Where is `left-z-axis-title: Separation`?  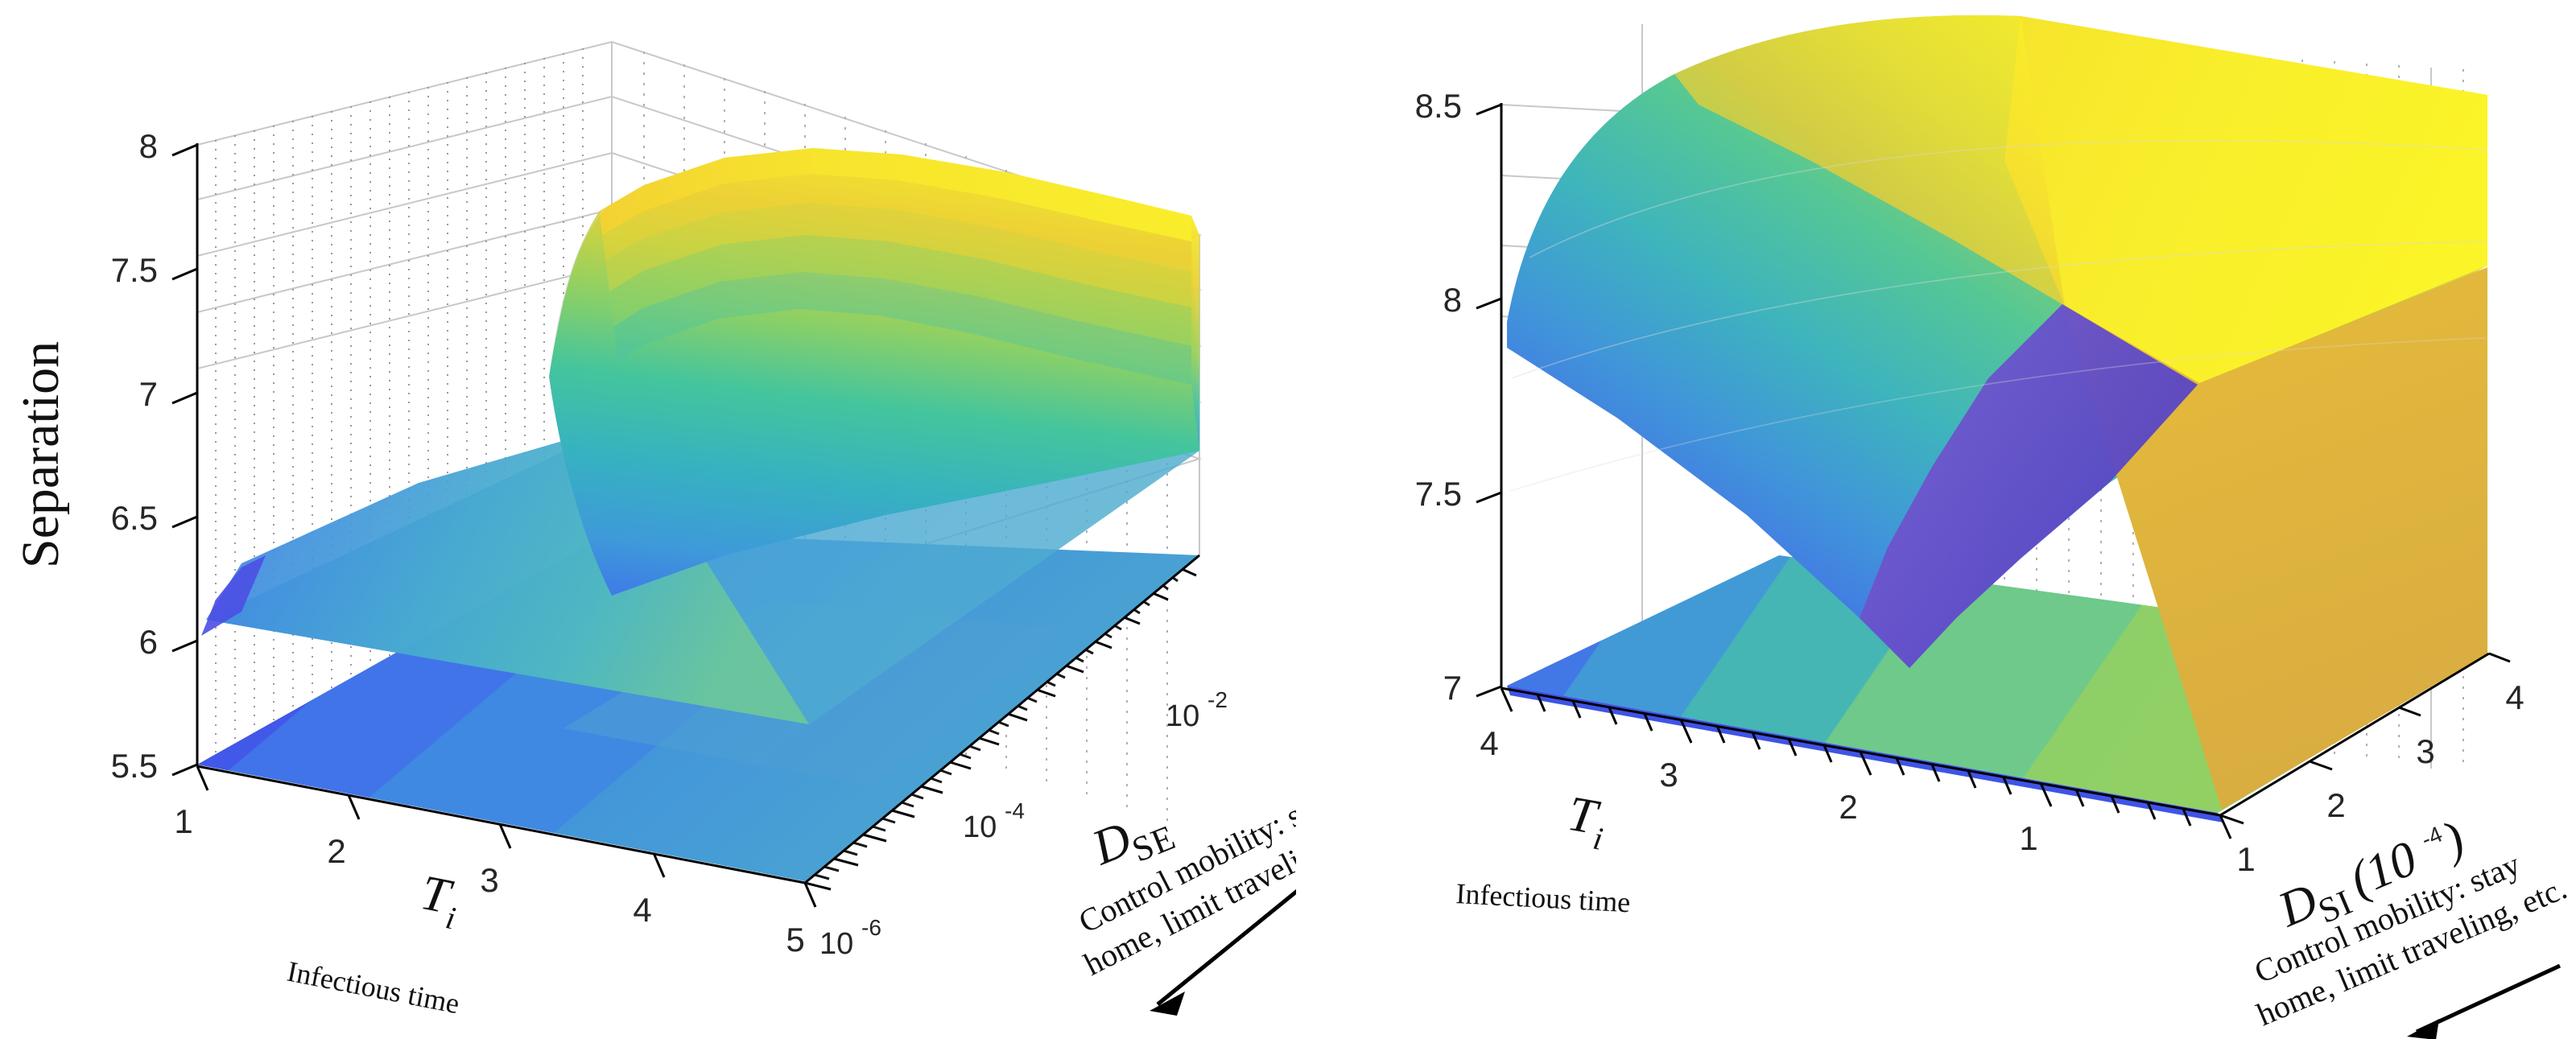
left-z-axis-title: Separation is located at coordinates (40, 454).